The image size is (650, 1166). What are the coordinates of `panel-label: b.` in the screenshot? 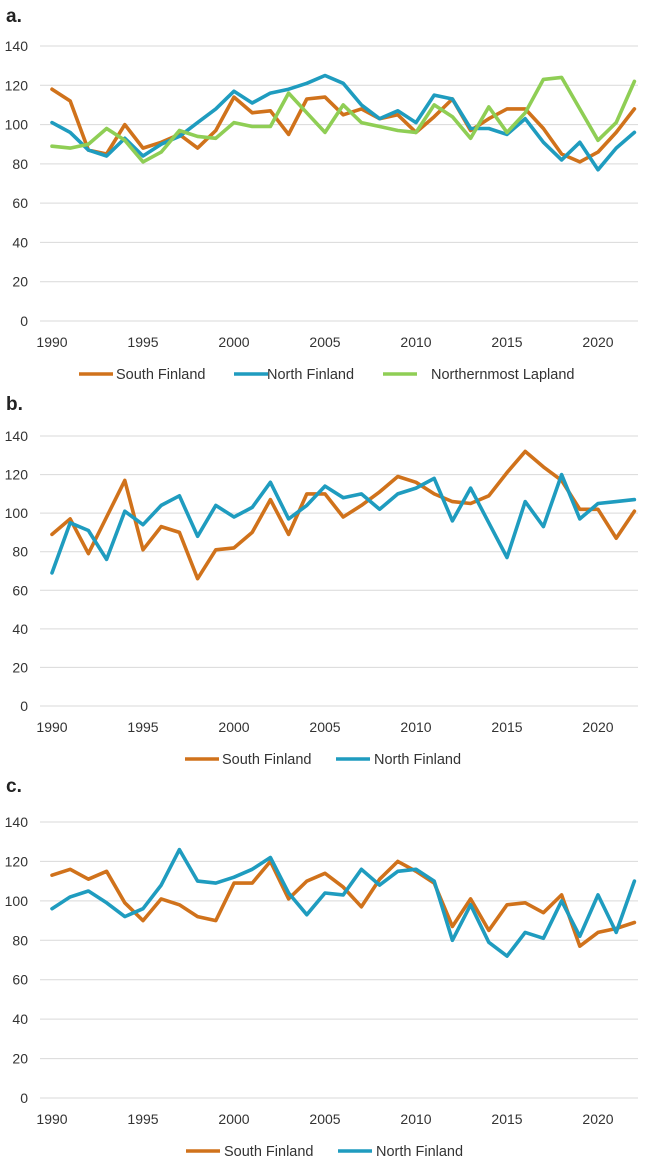 It's located at (14, 404).